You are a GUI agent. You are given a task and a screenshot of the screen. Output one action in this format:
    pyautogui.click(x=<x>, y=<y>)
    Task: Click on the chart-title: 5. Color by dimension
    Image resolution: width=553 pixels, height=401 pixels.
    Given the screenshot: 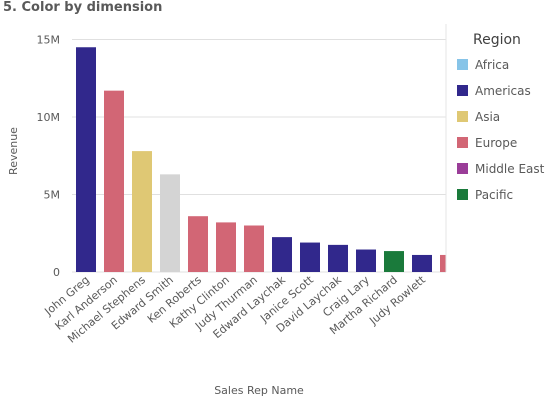 What is the action you would take?
    pyautogui.click(x=83, y=7)
    